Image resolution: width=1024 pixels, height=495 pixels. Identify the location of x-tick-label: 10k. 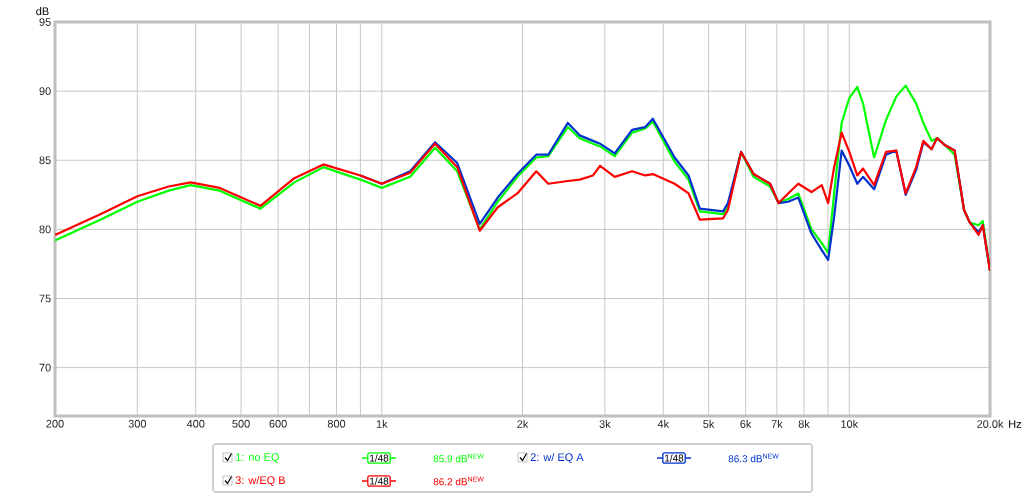
(850, 423).